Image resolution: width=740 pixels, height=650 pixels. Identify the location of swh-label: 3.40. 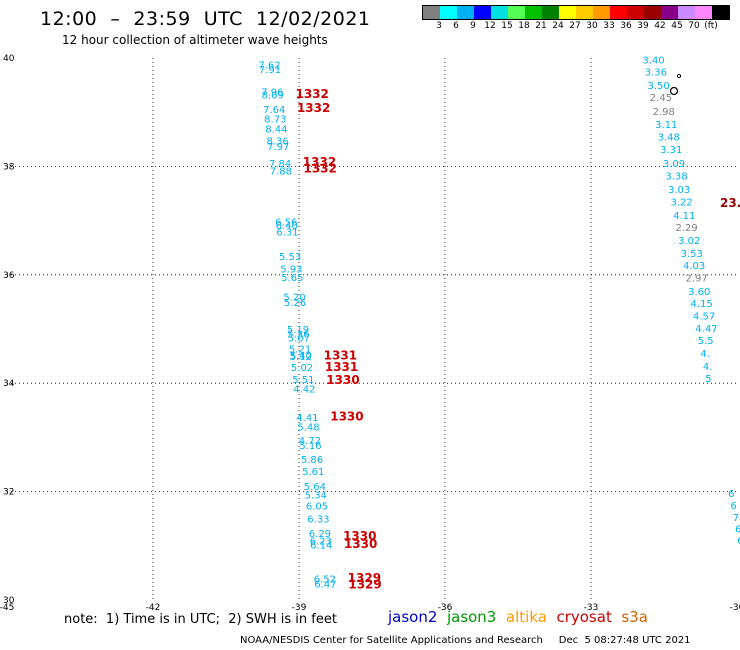
(653, 61).